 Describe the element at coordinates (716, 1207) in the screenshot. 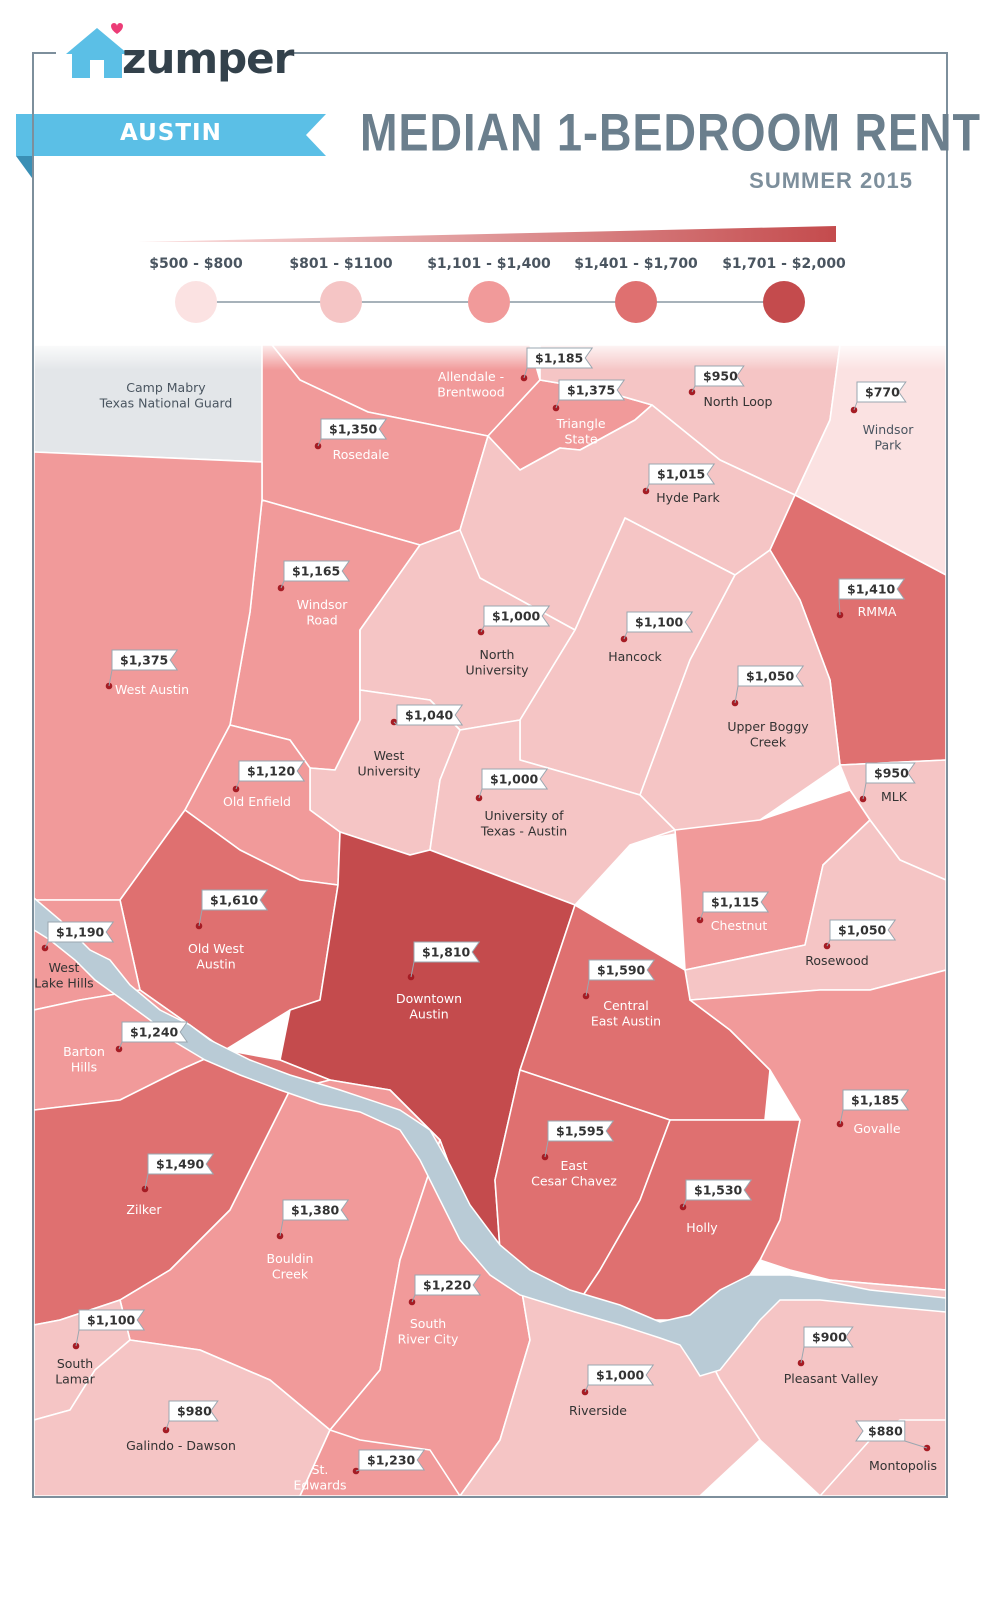

I see `neighborhood-27: Holly $1,530` at that location.